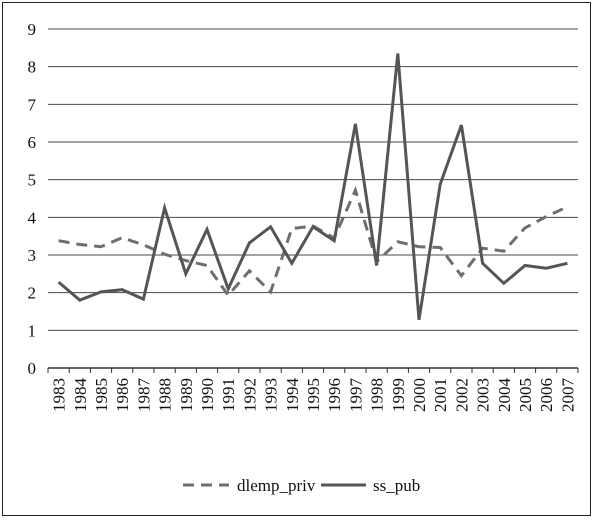 This screenshot has height=520, width=595. What do you see at coordinates (249, 395) in the screenshot?
I see `x-tick-label: 1992` at bounding box center [249, 395].